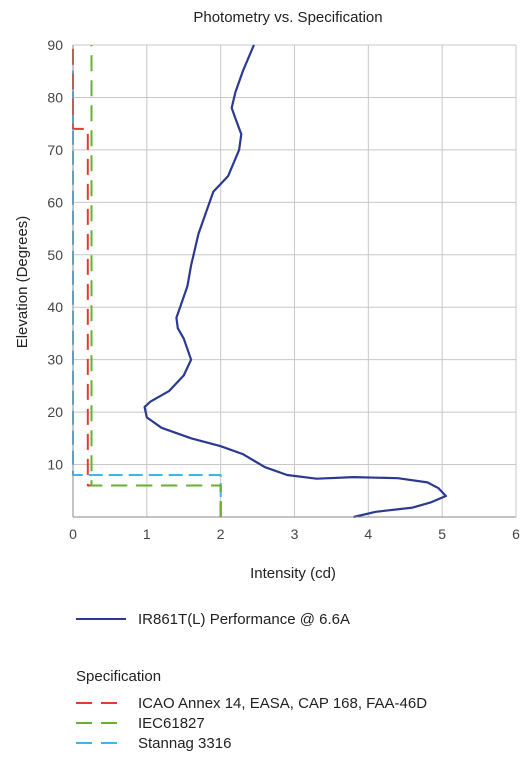 The width and height of the screenshot is (531, 761). Describe the element at coordinates (368, 534) in the screenshot. I see `x-tick-label: 4` at that location.